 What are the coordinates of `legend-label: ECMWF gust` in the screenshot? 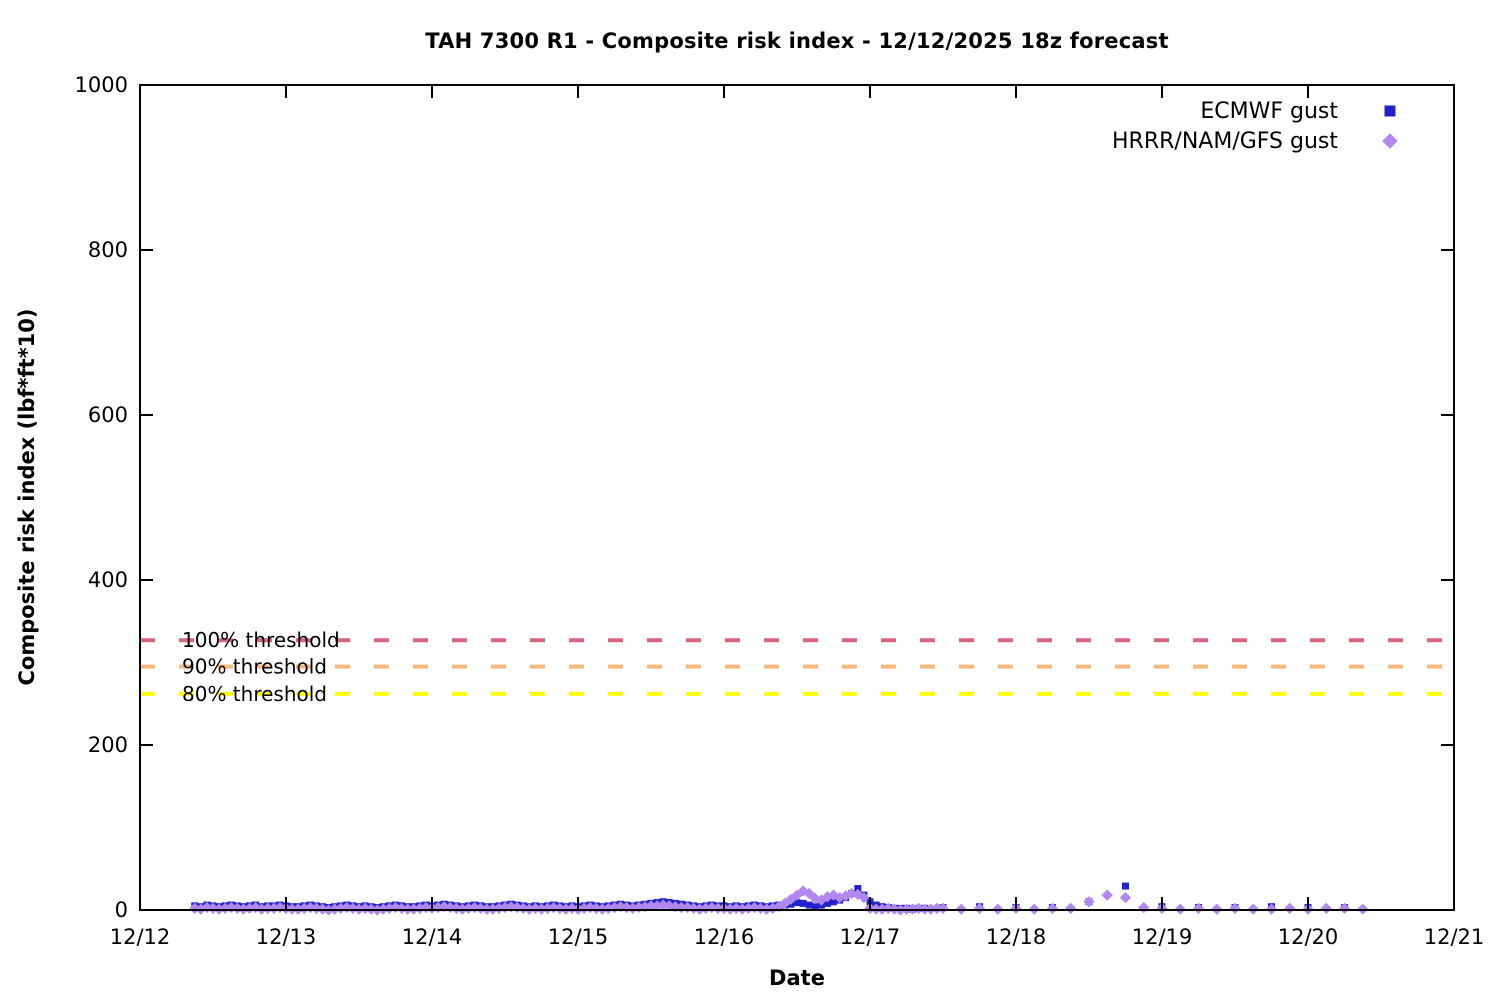 It's located at (1269, 111).